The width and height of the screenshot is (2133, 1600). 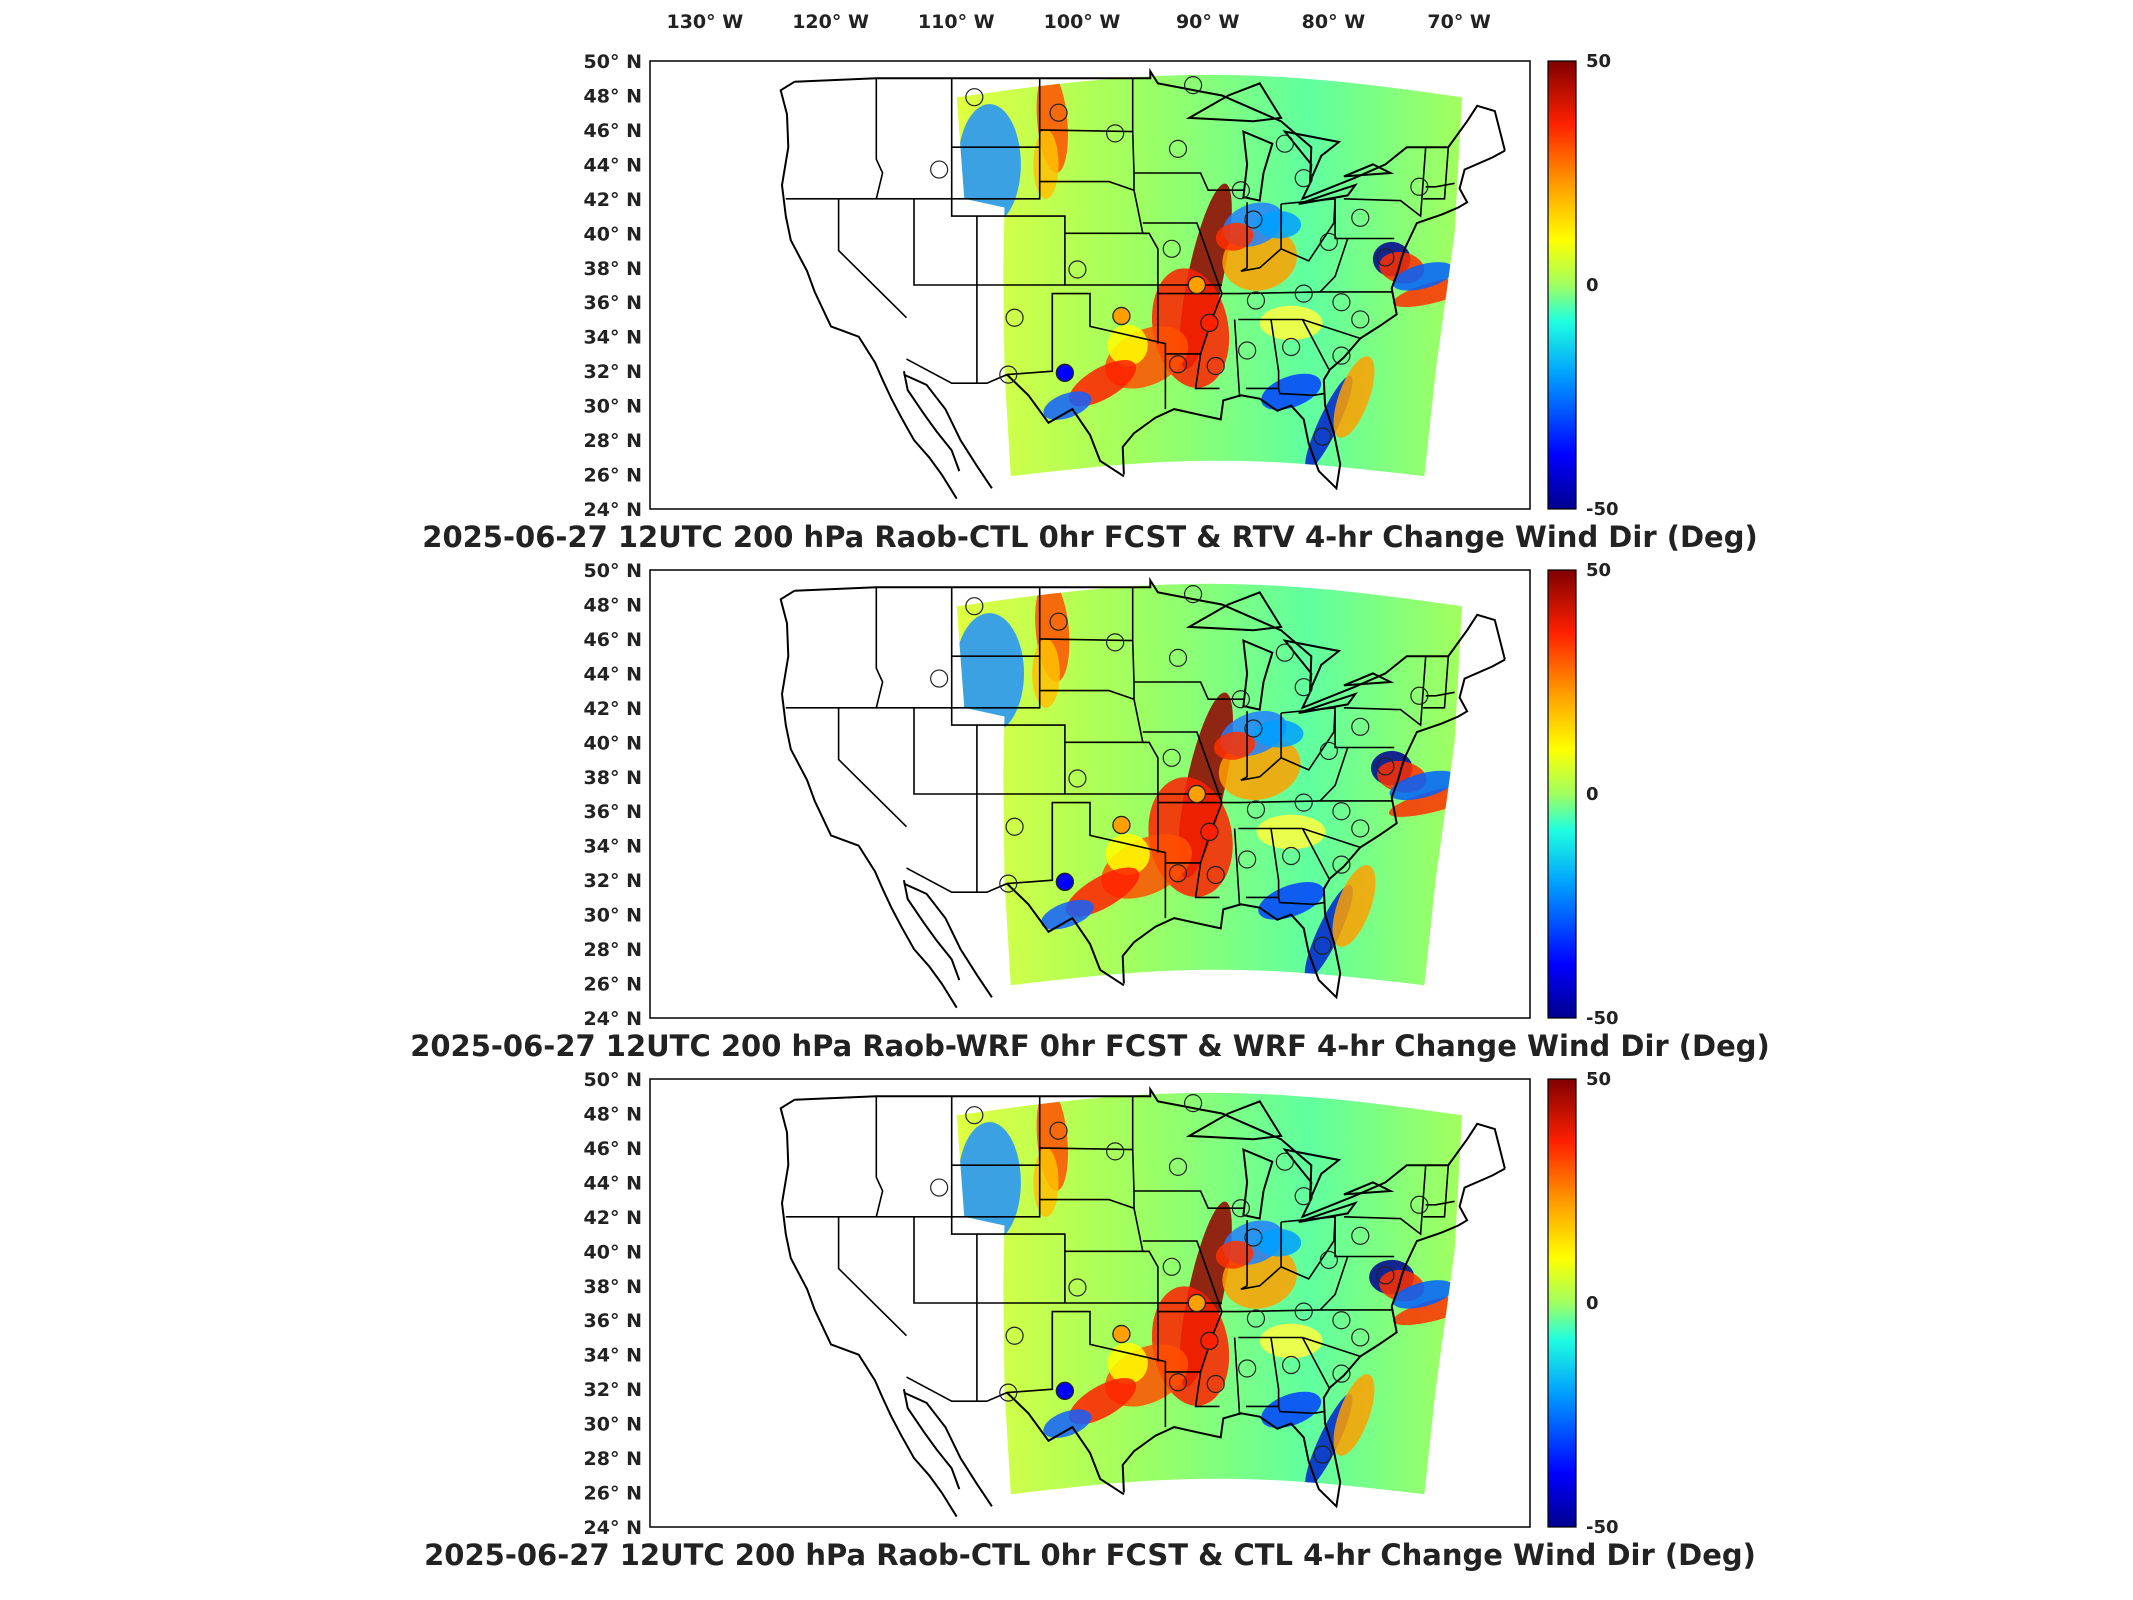 What do you see at coordinates (956, 22) in the screenshot?
I see `longitude-label: 110° W` at bounding box center [956, 22].